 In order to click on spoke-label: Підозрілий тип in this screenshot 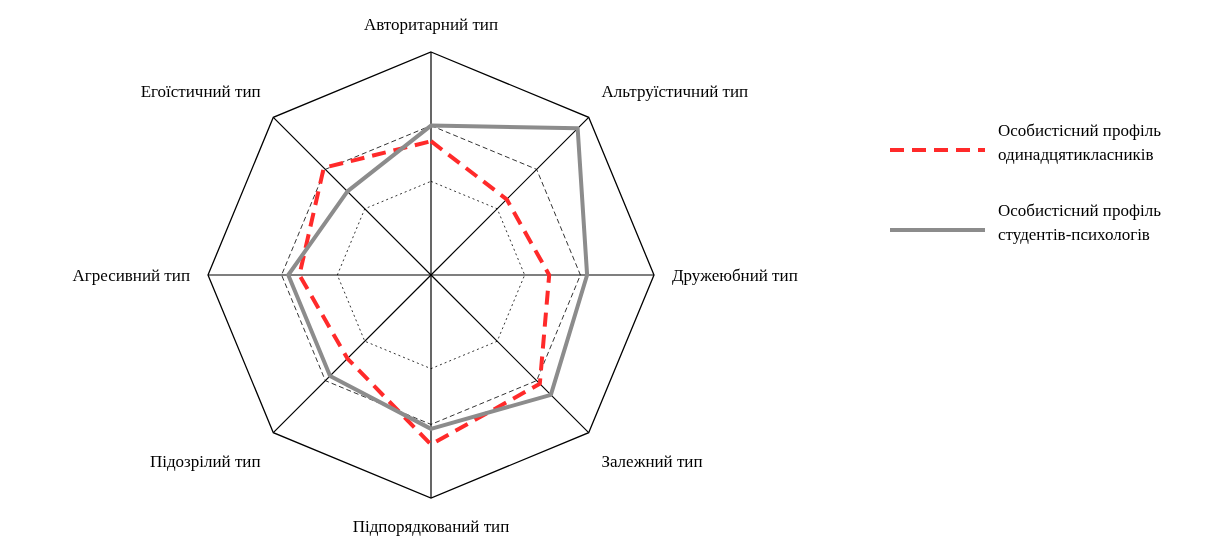, I will do `click(205, 462)`.